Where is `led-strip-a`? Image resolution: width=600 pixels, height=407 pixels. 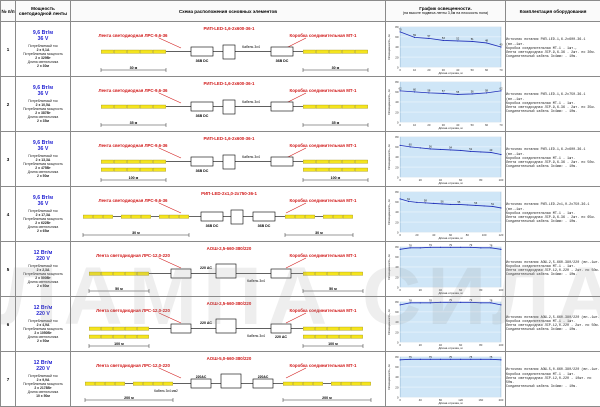
led-strip-a is located at coordinates (97, 216).